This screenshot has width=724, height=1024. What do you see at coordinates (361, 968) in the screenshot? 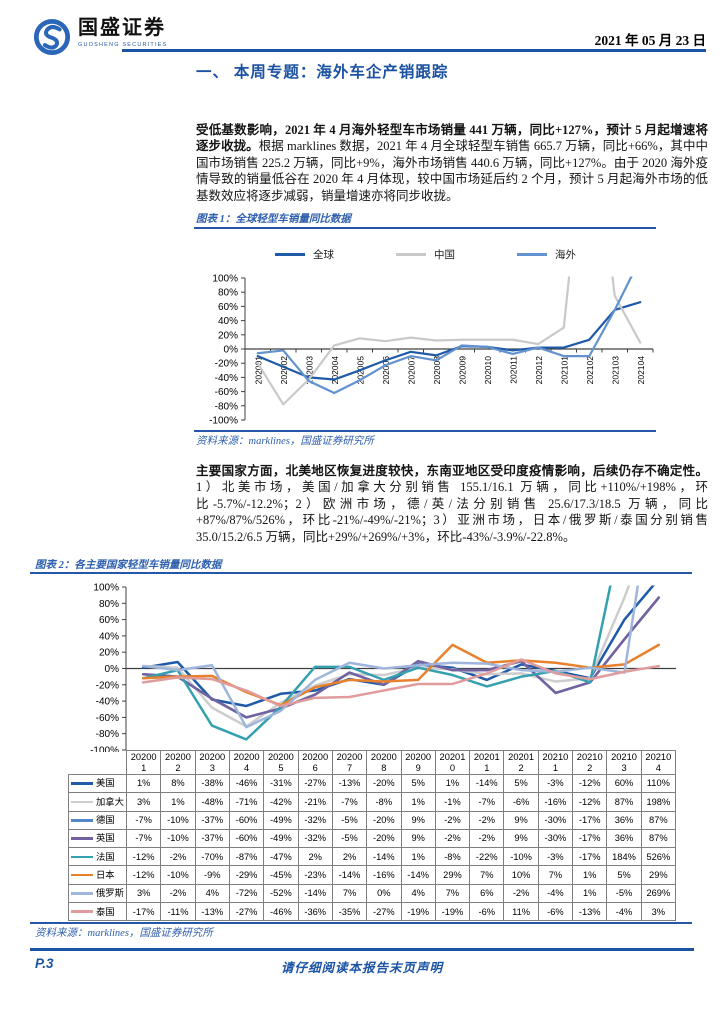
I see `footer-disclaimer: 请仔细阅读本报告末页声明` at bounding box center [361, 968].